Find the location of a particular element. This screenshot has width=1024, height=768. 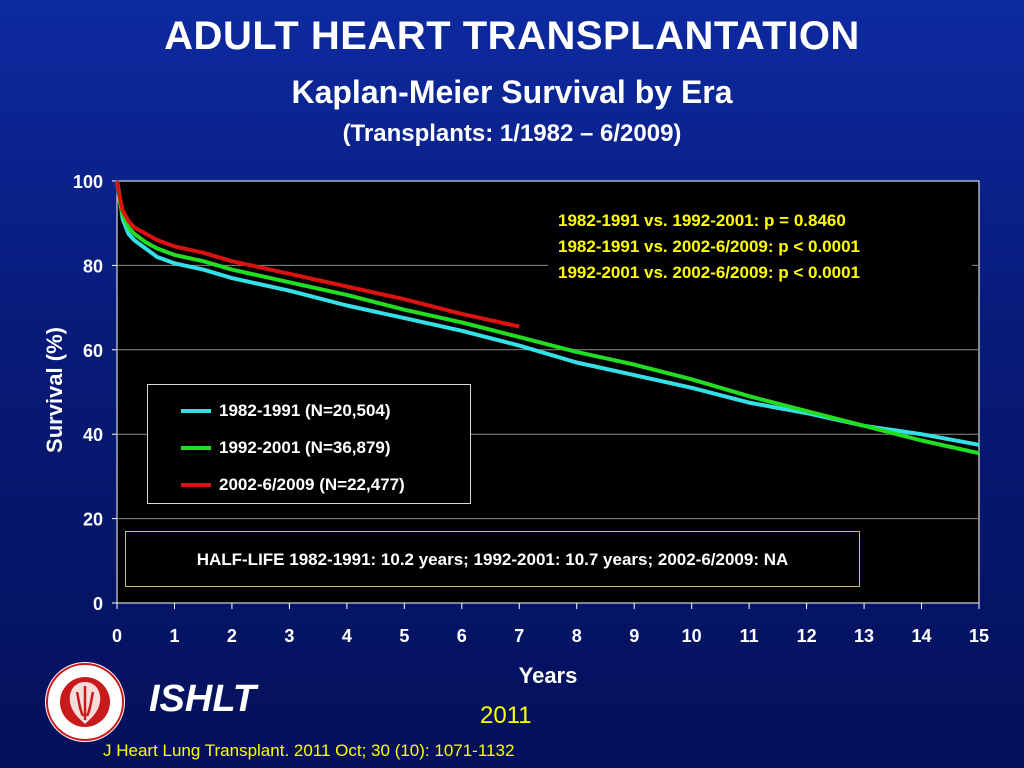

legend-label: 1992-2001 (N=36,879) is located at coordinates (305, 447).